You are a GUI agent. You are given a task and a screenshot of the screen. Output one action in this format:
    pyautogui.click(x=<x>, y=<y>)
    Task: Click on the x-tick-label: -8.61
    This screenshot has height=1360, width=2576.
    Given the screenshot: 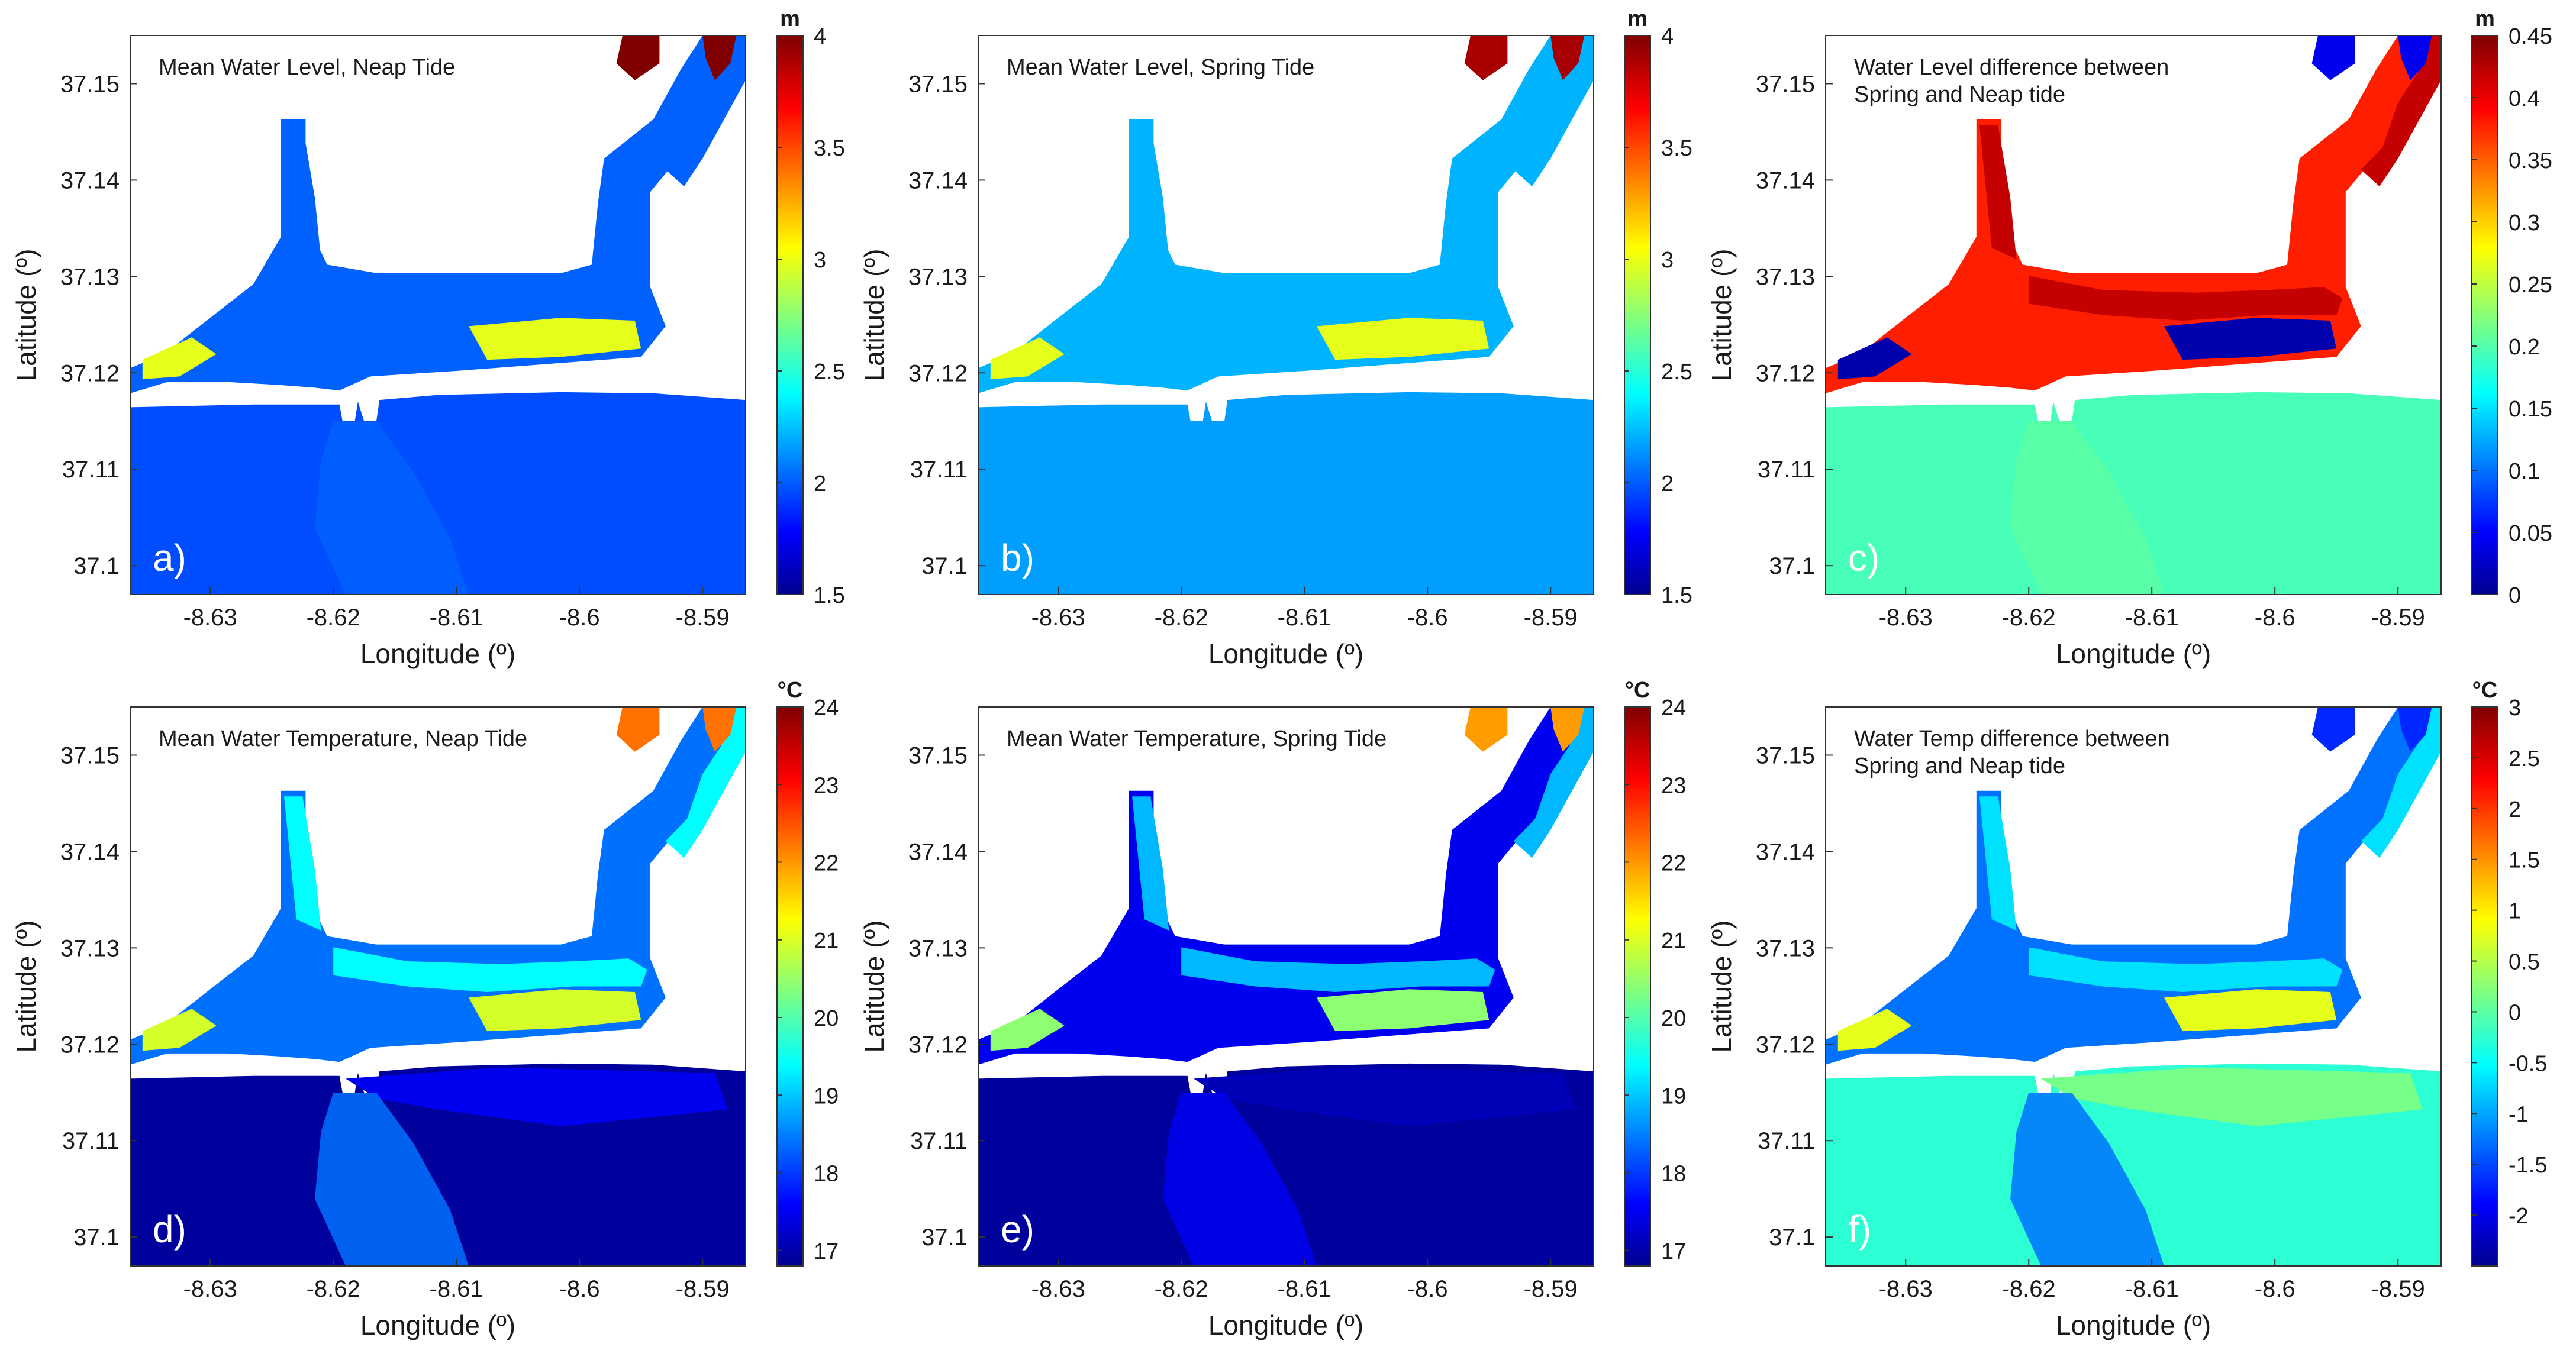 What is the action you would take?
    pyautogui.click(x=2152, y=618)
    